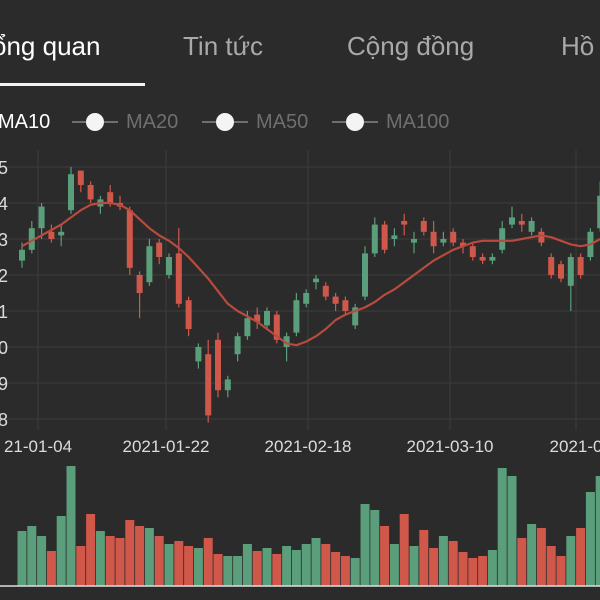  What do you see at coordinates (166, 446) in the screenshot?
I see `x-tick-label: 2021-01-22` at bounding box center [166, 446].